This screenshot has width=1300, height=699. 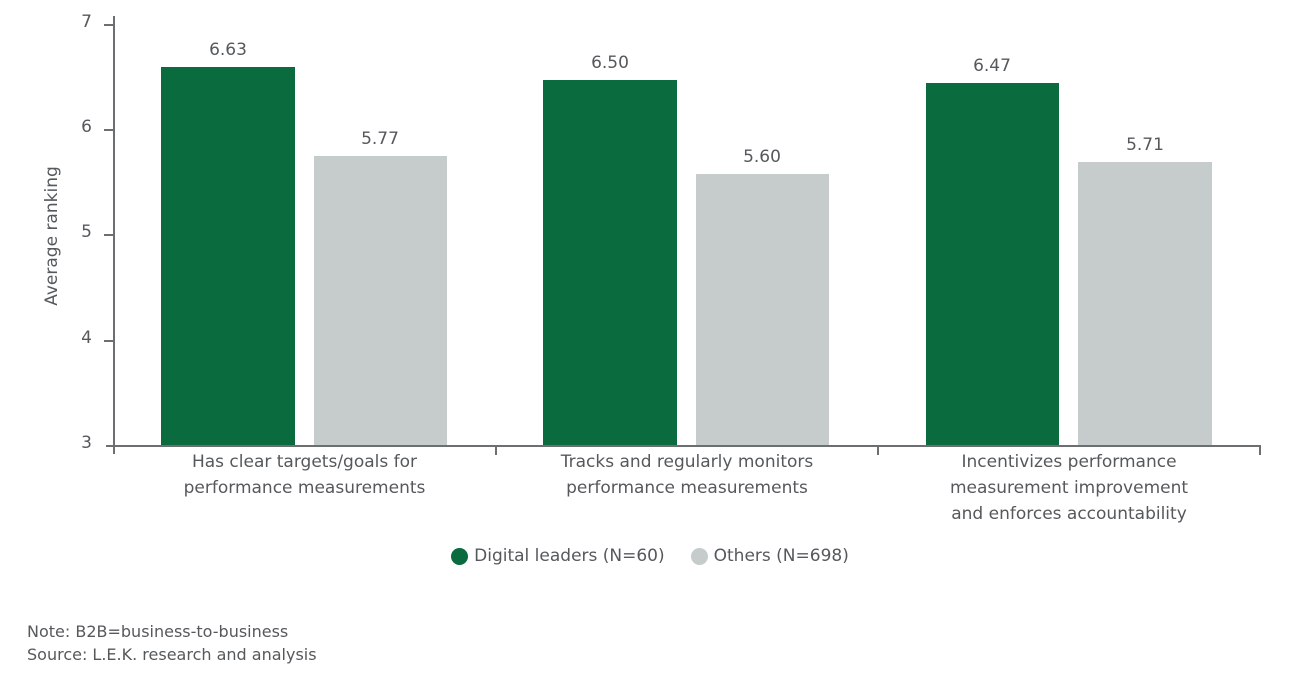 What do you see at coordinates (304, 462) in the screenshot?
I see `category-label-line: Has clear targets/goals for` at bounding box center [304, 462].